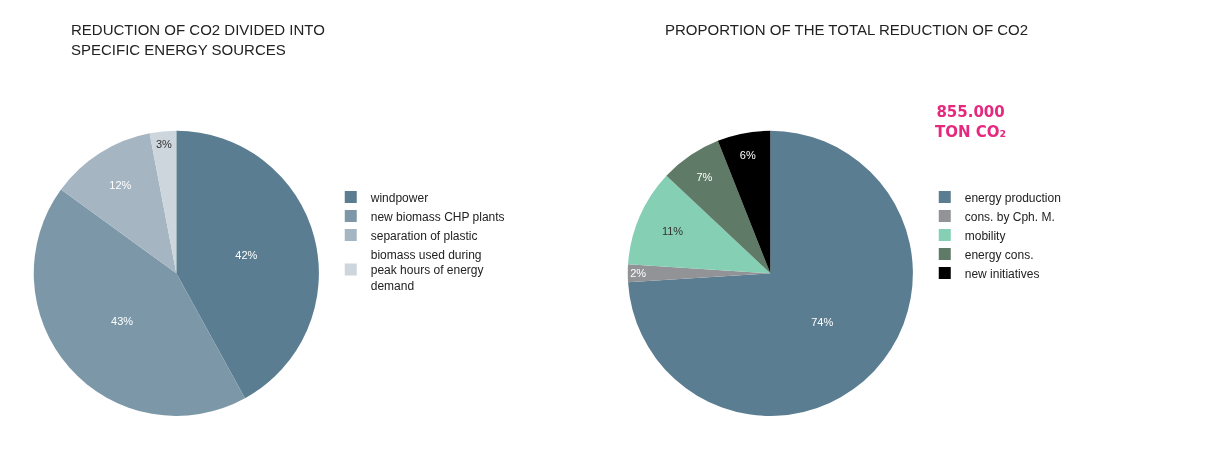 Image resolution: width=1208 pixels, height=474 pixels. What do you see at coordinates (198, 39) in the screenshot?
I see `chart-title: REDUCTION OF CO2 DIVIDED INTO SPECIFIC ENERGY SOURCES` at bounding box center [198, 39].